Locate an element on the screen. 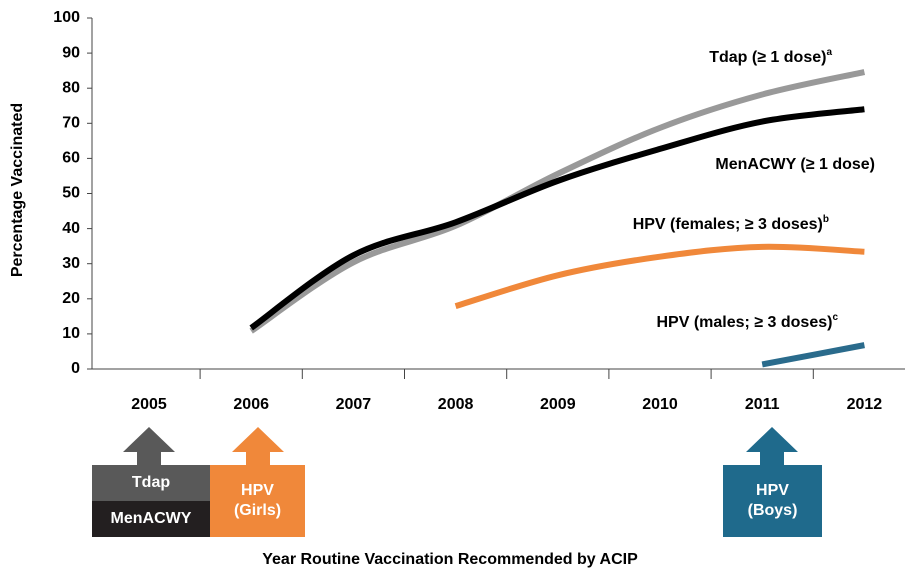  y-tick-label: 50 is located at coordinates (71, 193).